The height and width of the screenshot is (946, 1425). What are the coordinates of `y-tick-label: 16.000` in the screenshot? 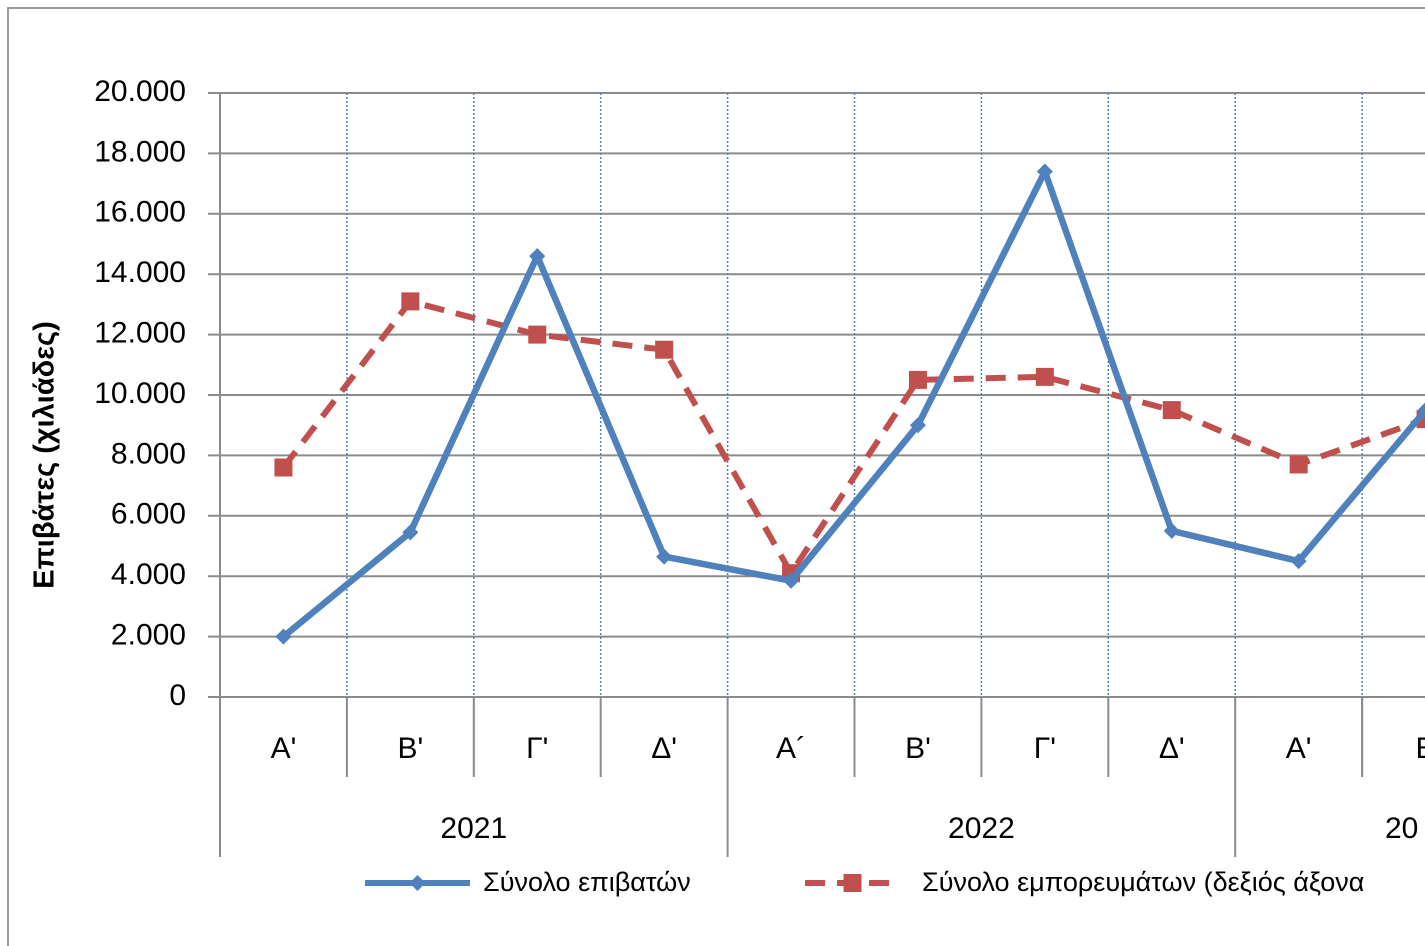 It's located at (140, 212).